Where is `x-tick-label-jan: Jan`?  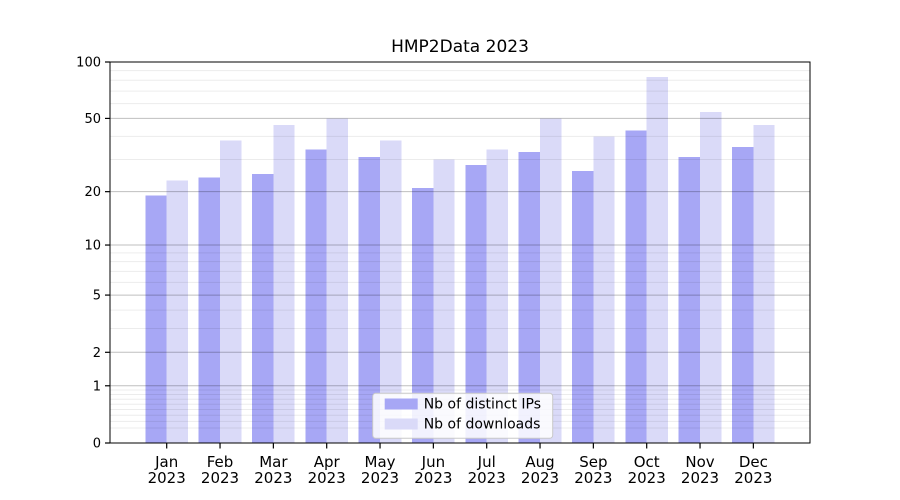
x-tick-label-jan: Jan is located at coordinates (166, 462).